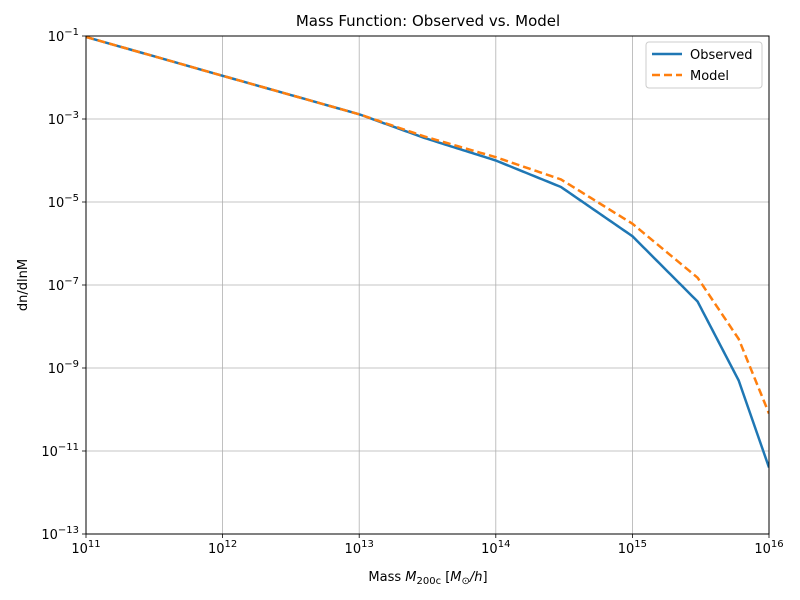 Image resolution: width=800 pixels, height=600 pixels. What do you see at coordinates (63, 202) in the screenshot?
I see `y-tick-label: 10⁻⁵` at bounding box center [63, 202].